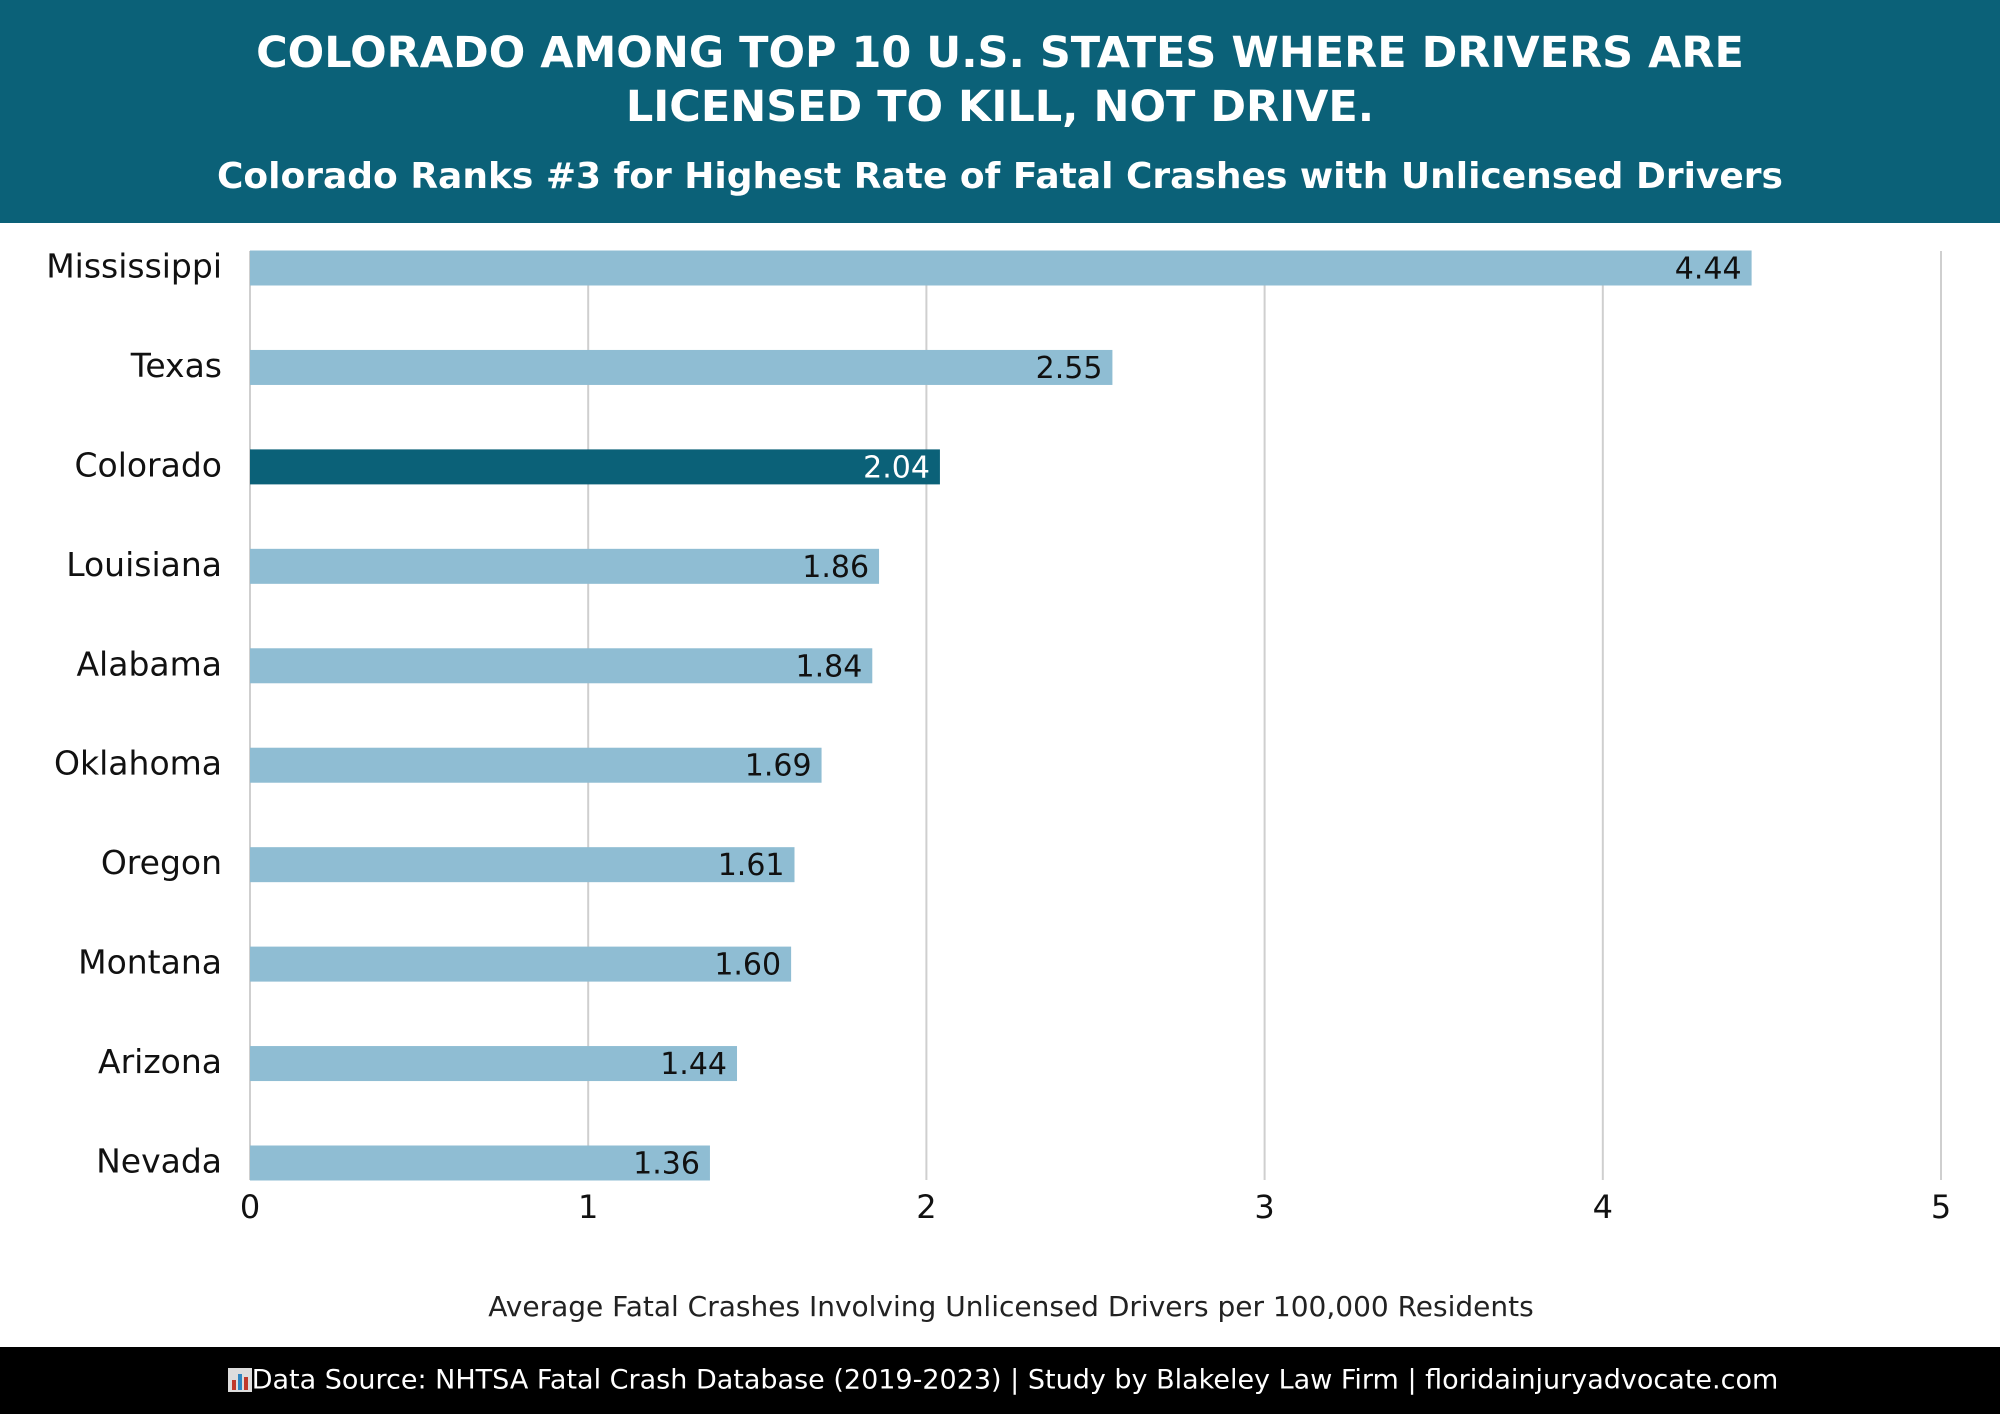 This screenshot has height=1414, width=2000. Describe the element at coordinates (896, 467) in the screenshot. I see `value-label: 2.04` at that location.